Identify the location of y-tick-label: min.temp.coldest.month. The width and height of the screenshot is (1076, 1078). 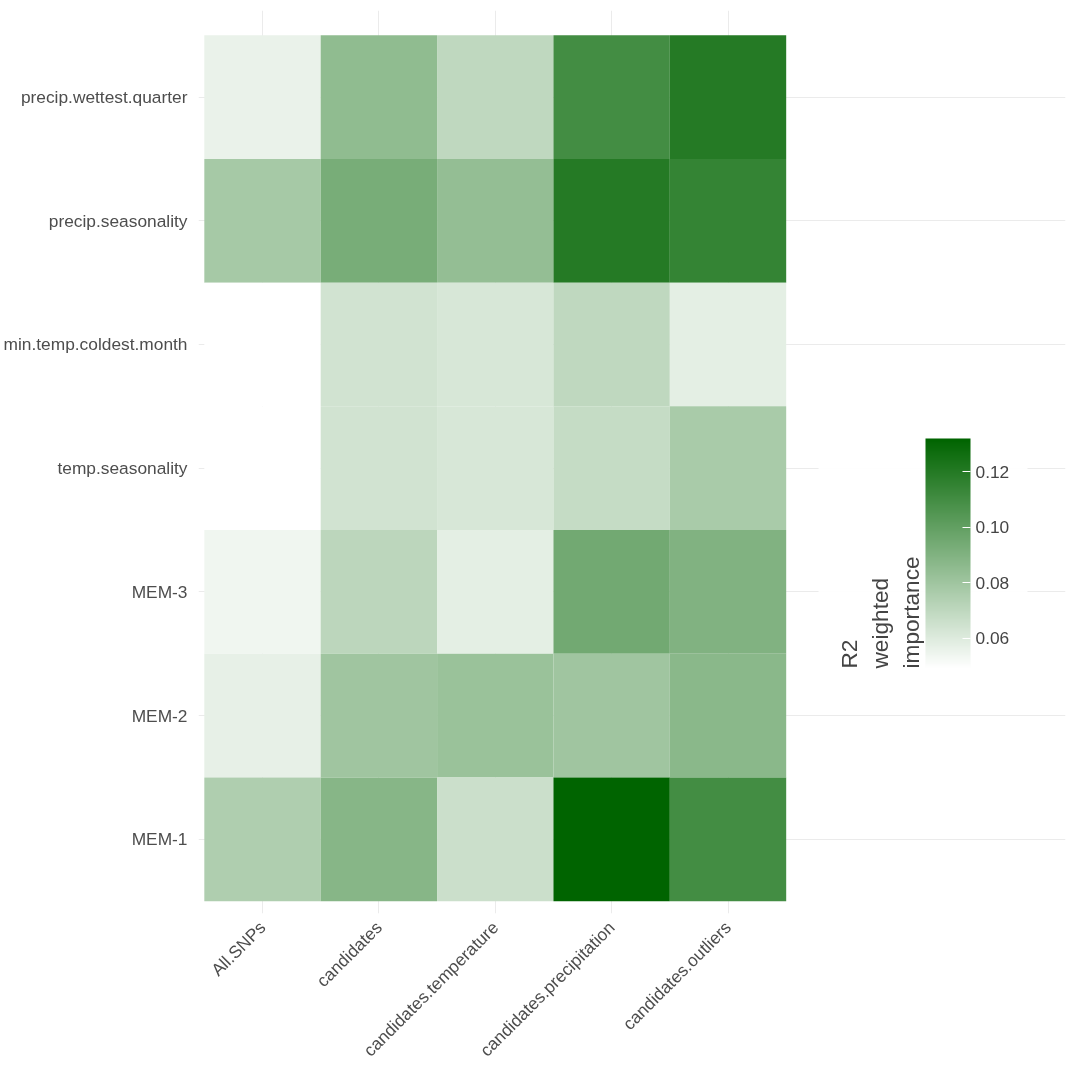
(95, 344).